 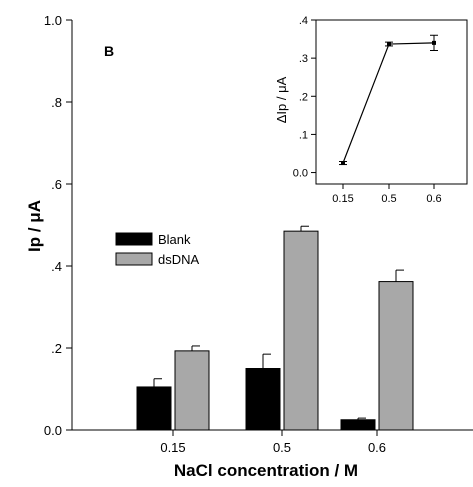 I want to click on y-axis-label: Ip / μA, so click(x=34, y=226).